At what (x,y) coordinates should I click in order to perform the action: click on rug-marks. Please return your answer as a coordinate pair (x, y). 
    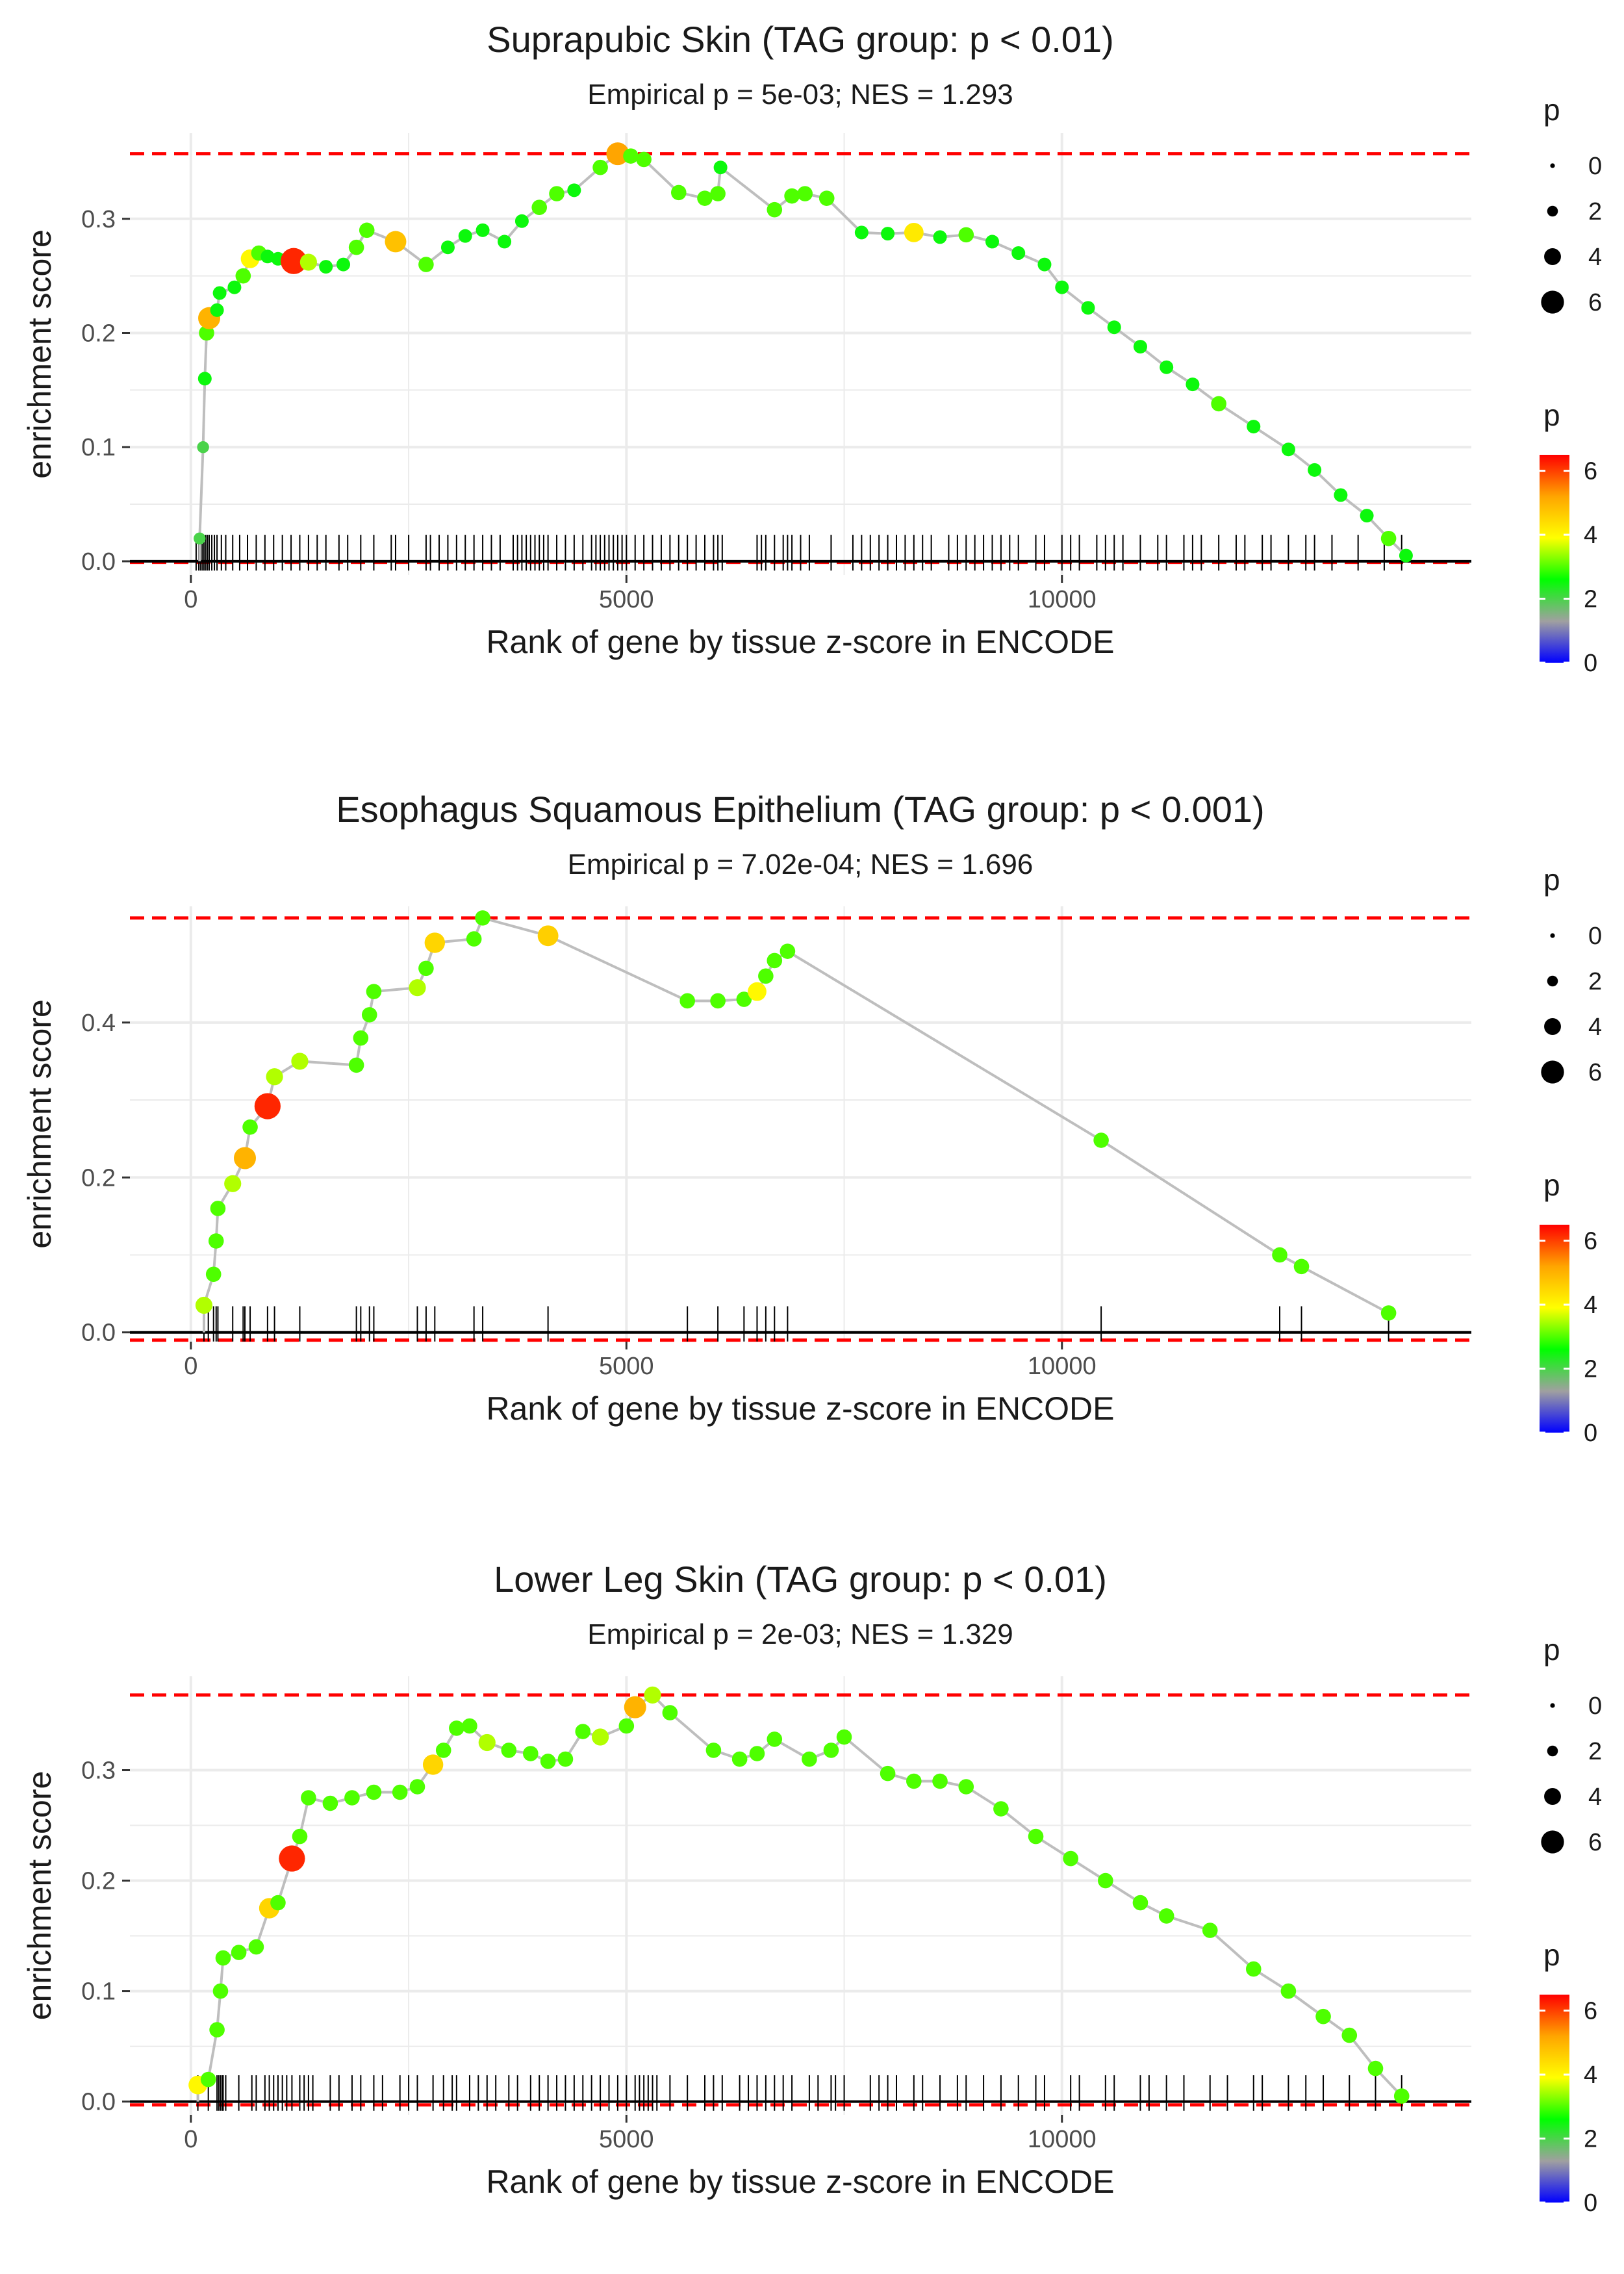
    Looking at the image, I should click on (798, 553).